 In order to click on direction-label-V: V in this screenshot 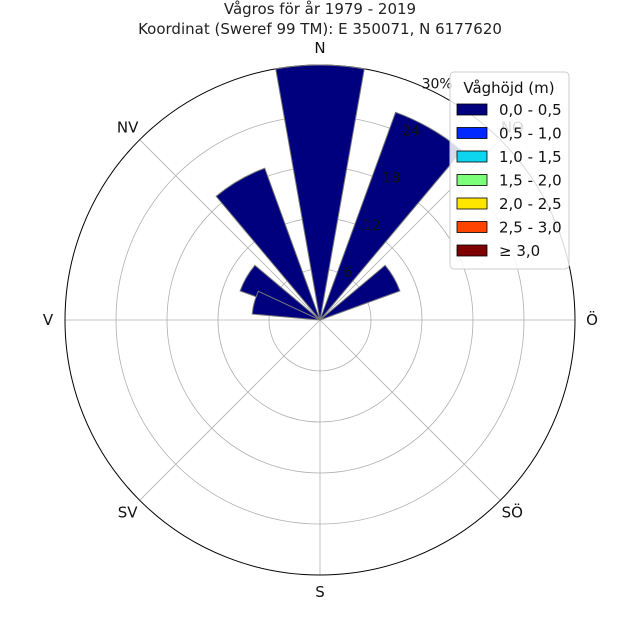, I will do `click(48, 320)`.